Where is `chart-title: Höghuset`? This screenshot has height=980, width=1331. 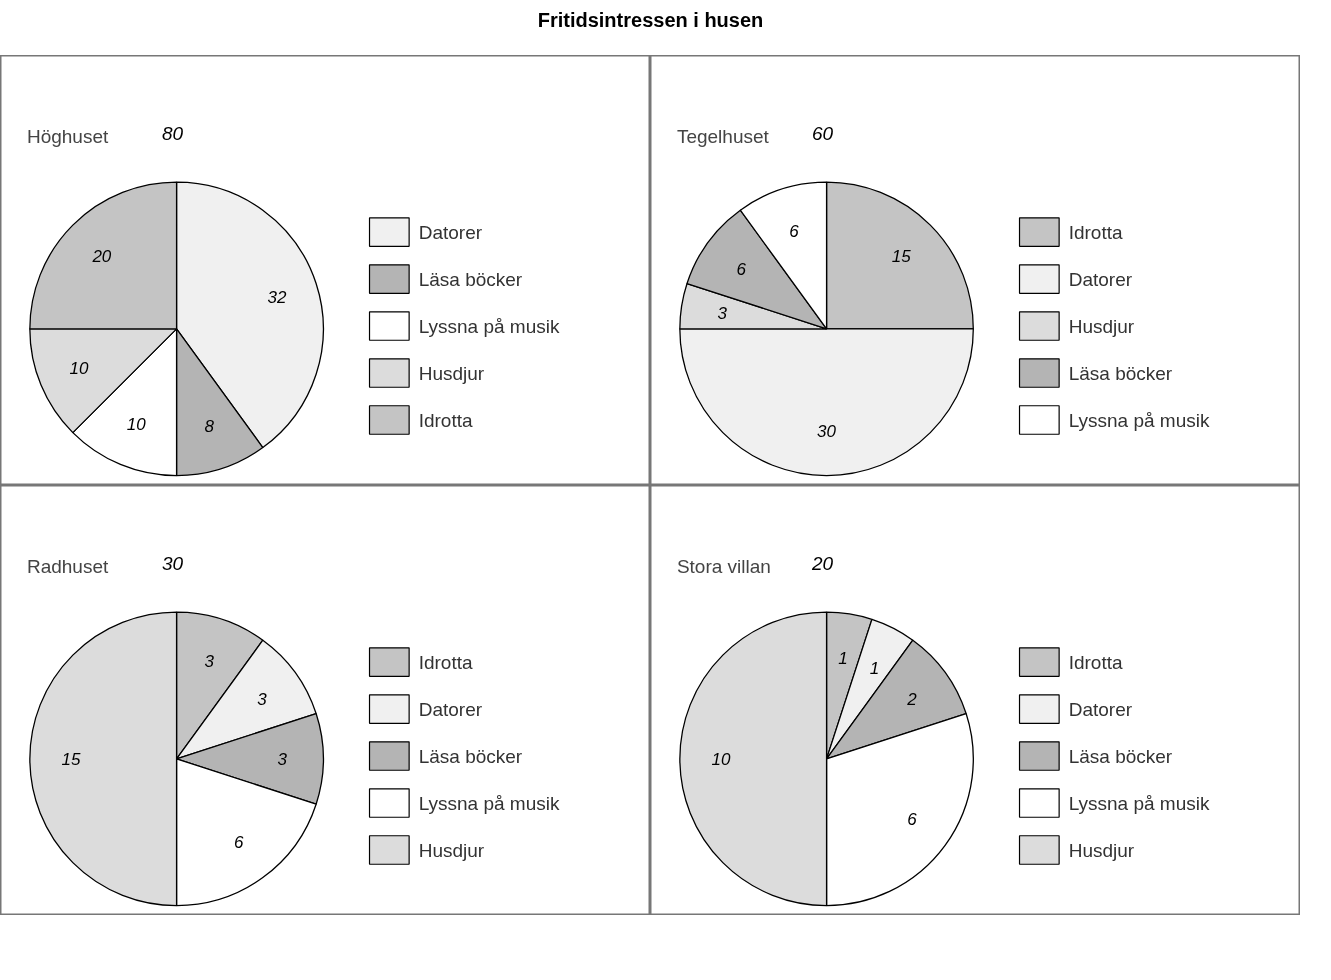 chart-title: Höghuset is located at coordinates (67, 137).